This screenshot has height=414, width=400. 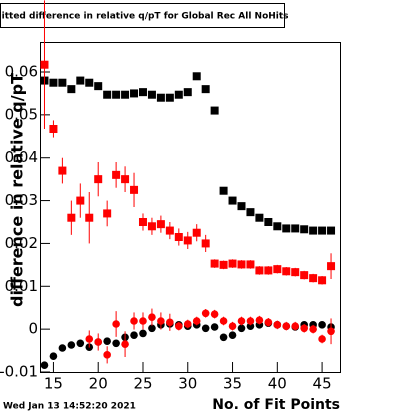 What do you see at coordinates (17, 190) in the screenshot?
I see `y-axis-label: difference in relative q/pT` at bounding box center [17, 190].